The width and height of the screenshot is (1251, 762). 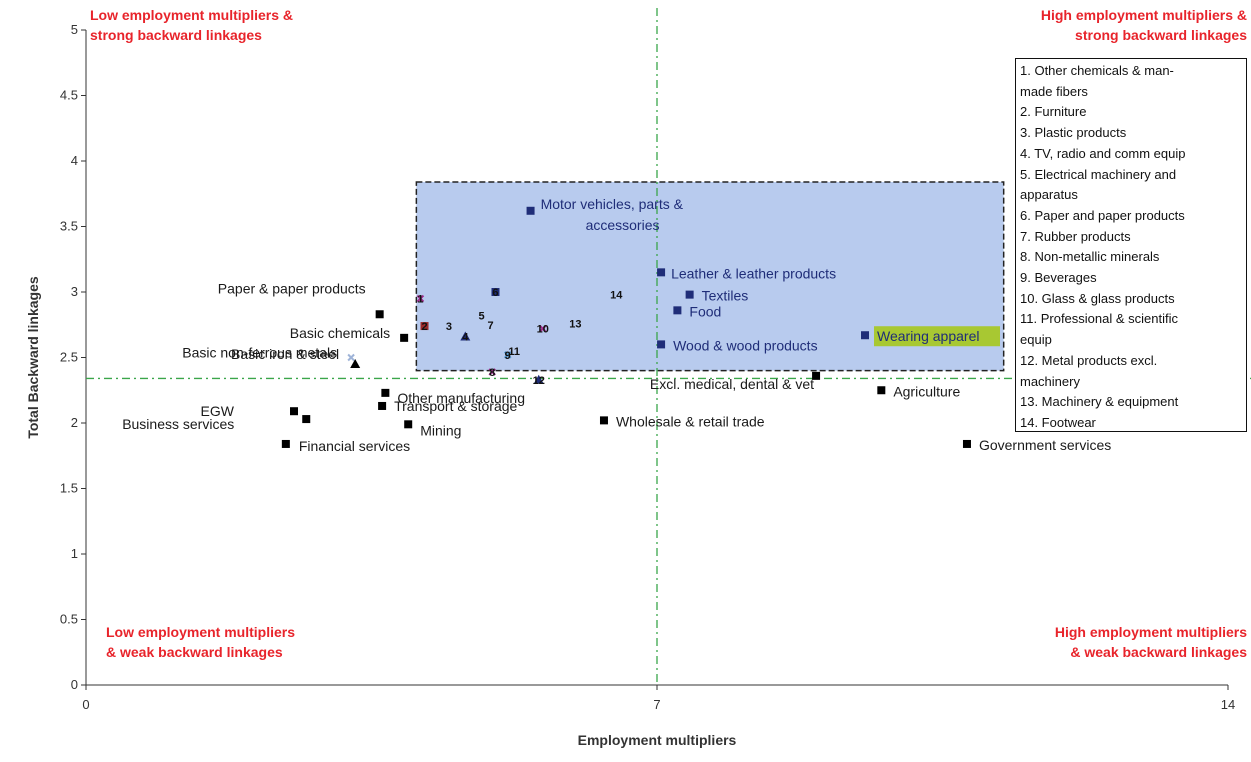 What do you see at coordinates (612, 204) in the screenshot?
I see `sector-label: Motor vehicles, parts &` at bounding box center [612, 204].